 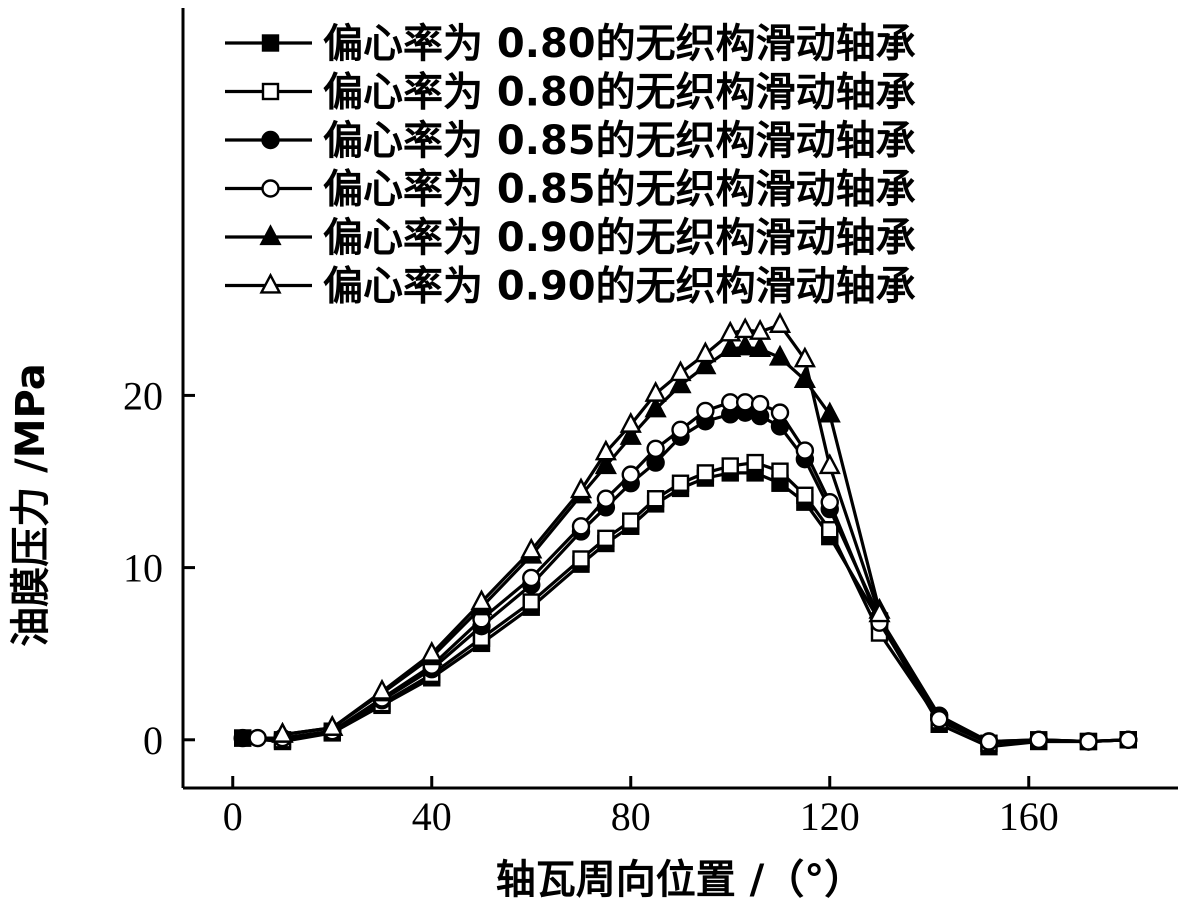 What do you see at coordinates (233, 816) in the screenshot?
I see `x-tick-label: 0` at bounding box center [233, 816].